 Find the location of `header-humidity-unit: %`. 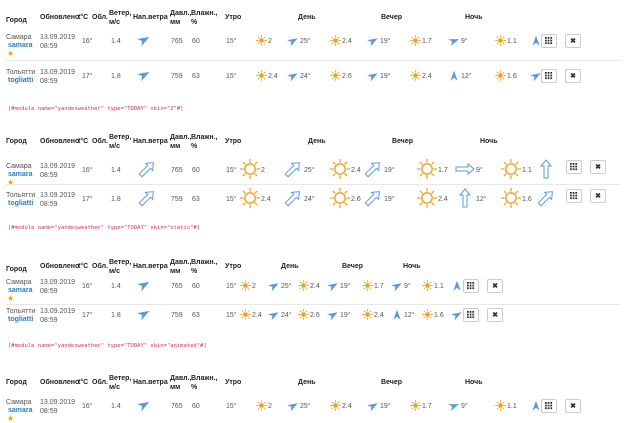

header-humidity-unit: % is located at coordinates (194, 22).